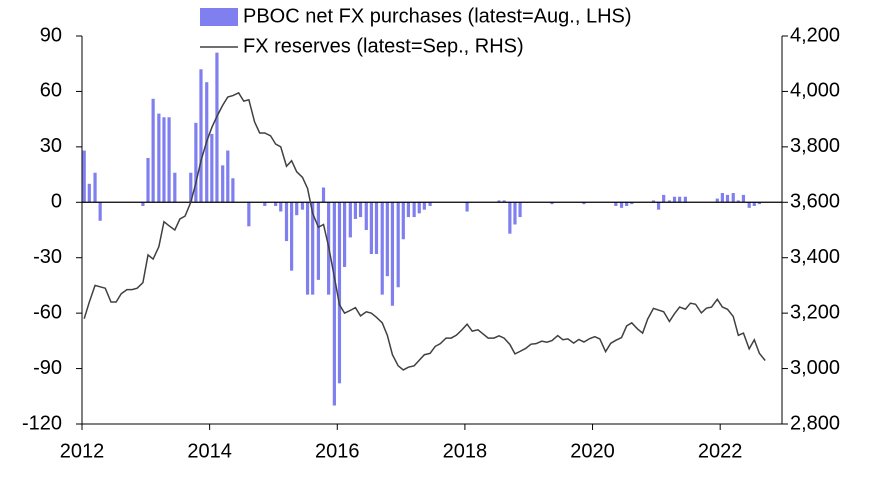 This screenshot has height=487, width=874. Describe the element at coordinates (47, 257) in the screenshot. I see `y-tick-label: -30` at that location.